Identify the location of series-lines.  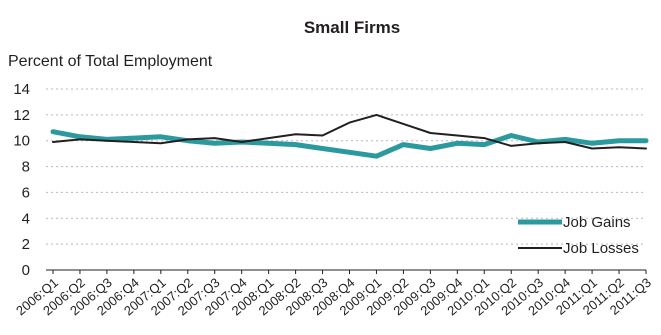
(349, 136).